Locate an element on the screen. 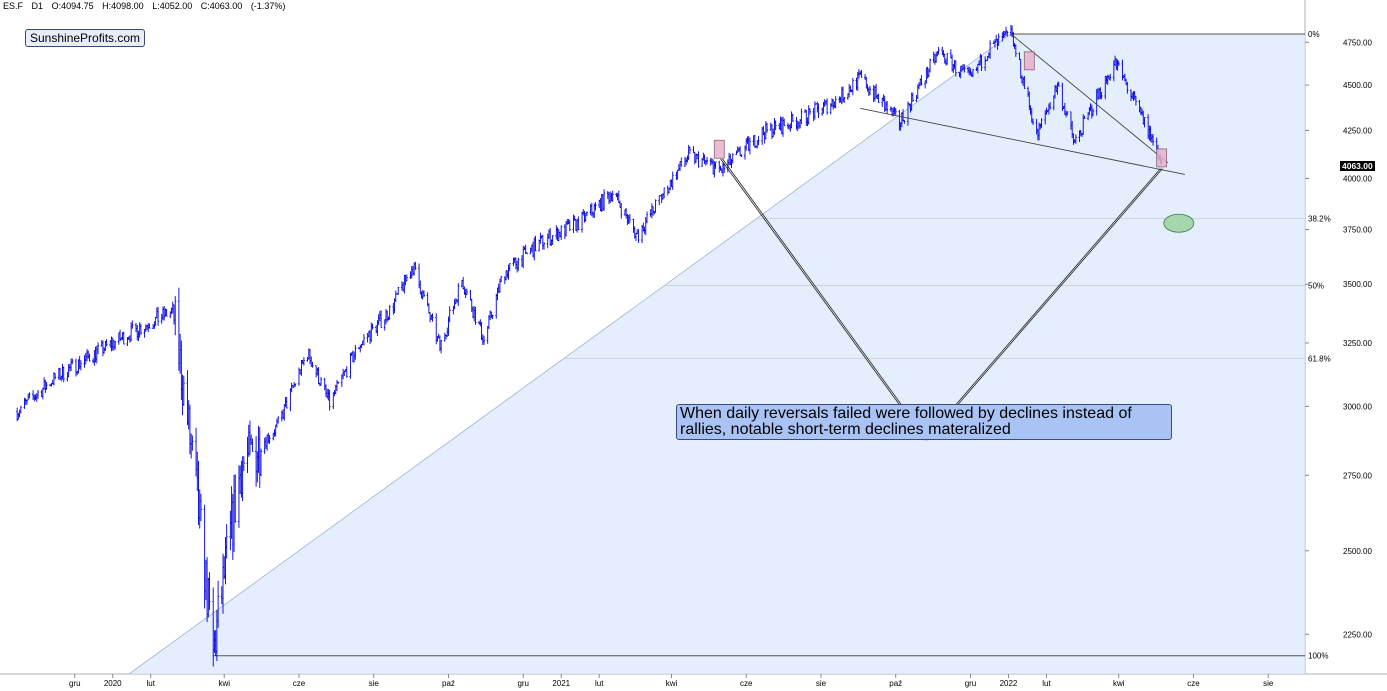 The width and height of the screenshot is (1387, 691). fib-level-label: 100% is located at coordinates (1318, 656).